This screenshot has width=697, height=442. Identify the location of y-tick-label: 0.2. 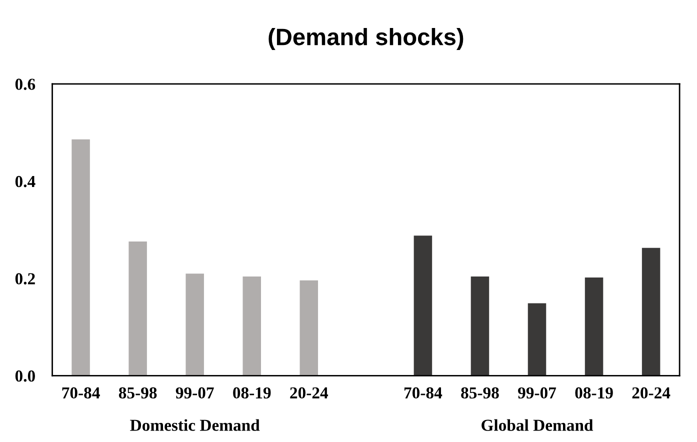
(25, 278).